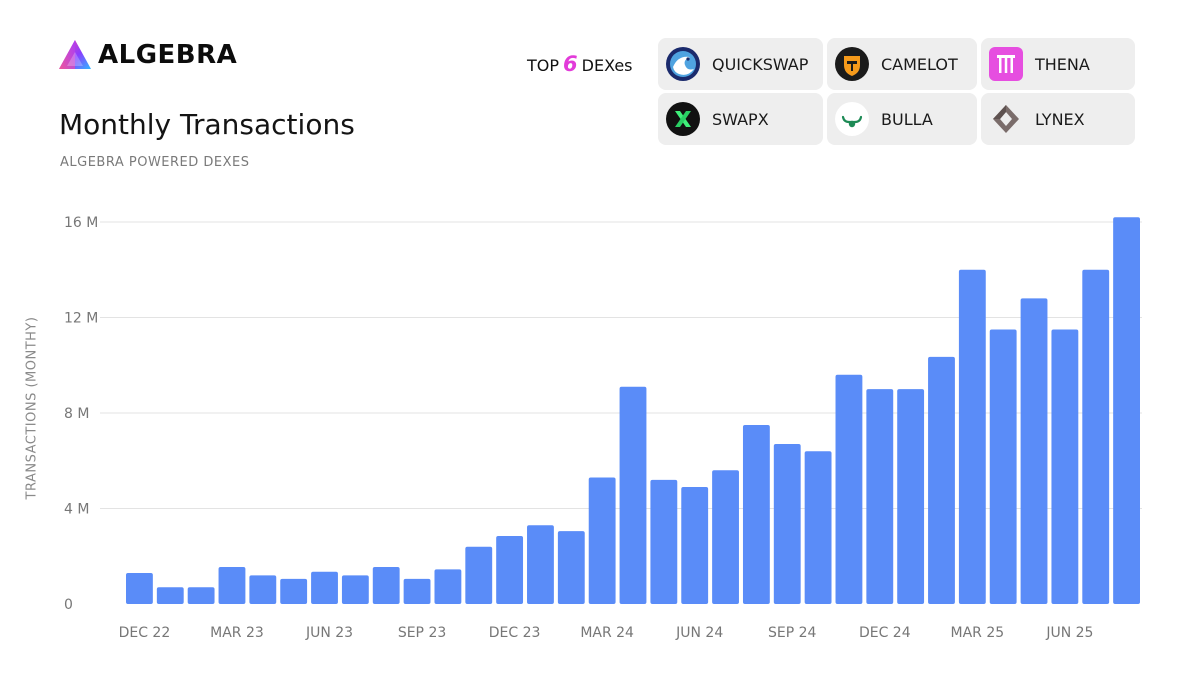  I want to click on y-axis-ticks: 0 4 M 8 M 12 M 16 M, so click(81, 414).